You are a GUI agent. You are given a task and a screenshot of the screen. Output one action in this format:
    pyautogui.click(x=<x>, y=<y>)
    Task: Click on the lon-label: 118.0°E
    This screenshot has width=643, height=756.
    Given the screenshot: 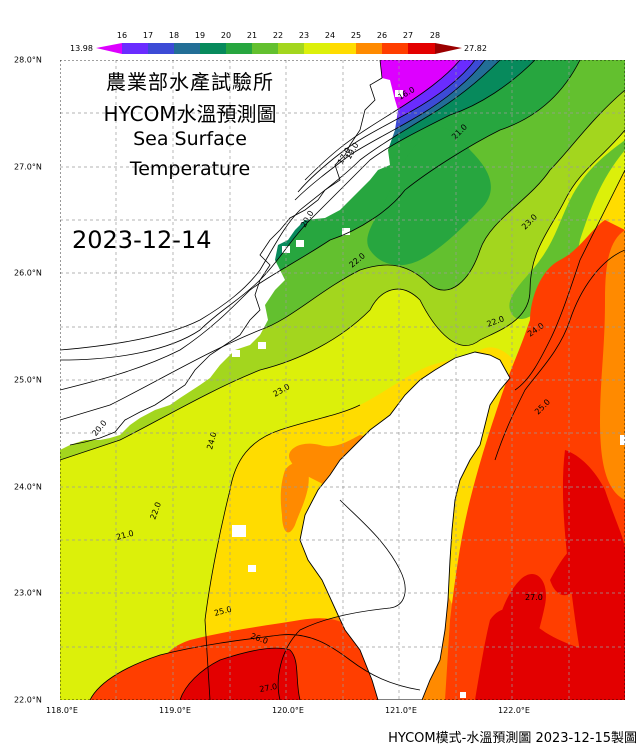 What is the action you would take?
    pyautogui.click(x=62, y=710)
    